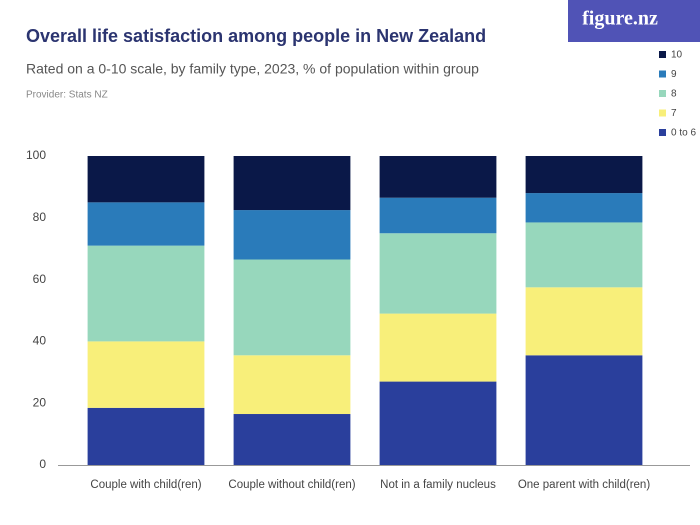 The width and height of the screenshot is (700, 525). I want to click on logo-box, so click(634, 21).